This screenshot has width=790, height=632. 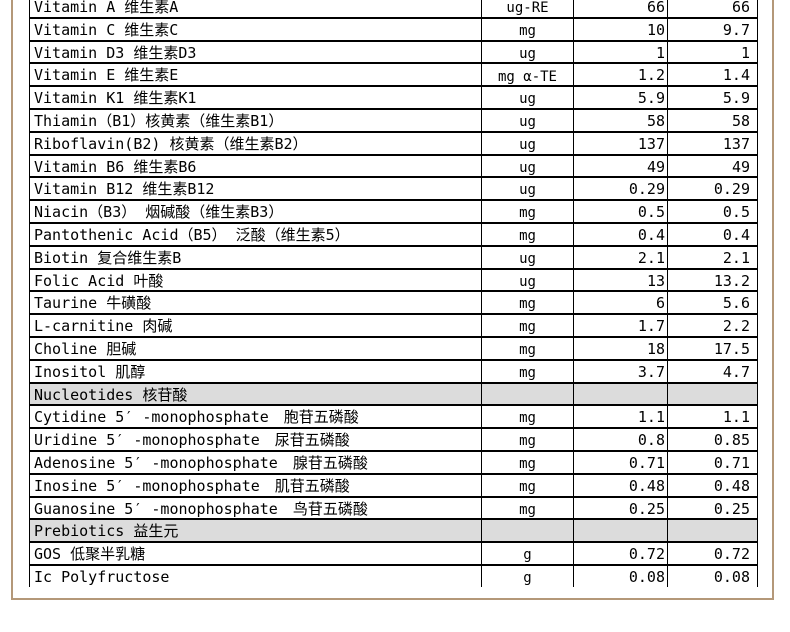 What do you see at coordinates (712, 575) in the screenshot?
I see `value-2-cell: 0.08` at bounding box center [712, 575].